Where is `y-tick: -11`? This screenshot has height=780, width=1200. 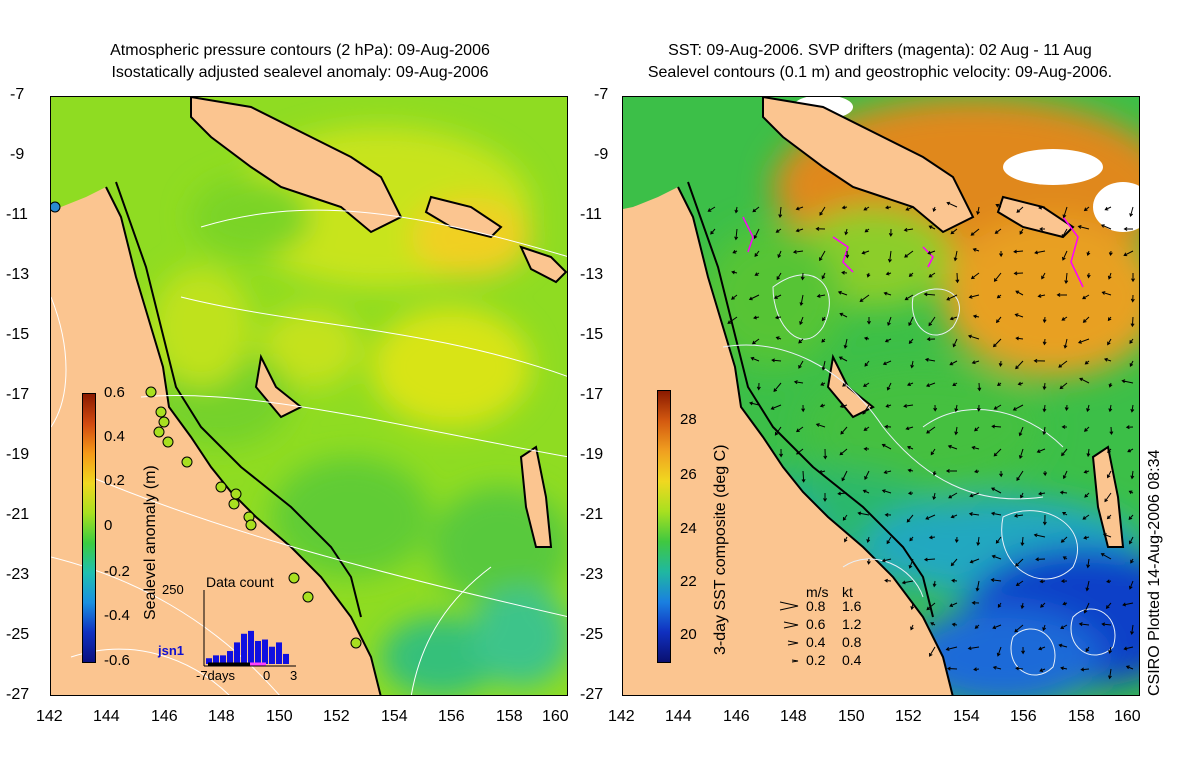 y-tick: -11 is located at coordinates (591, 214).